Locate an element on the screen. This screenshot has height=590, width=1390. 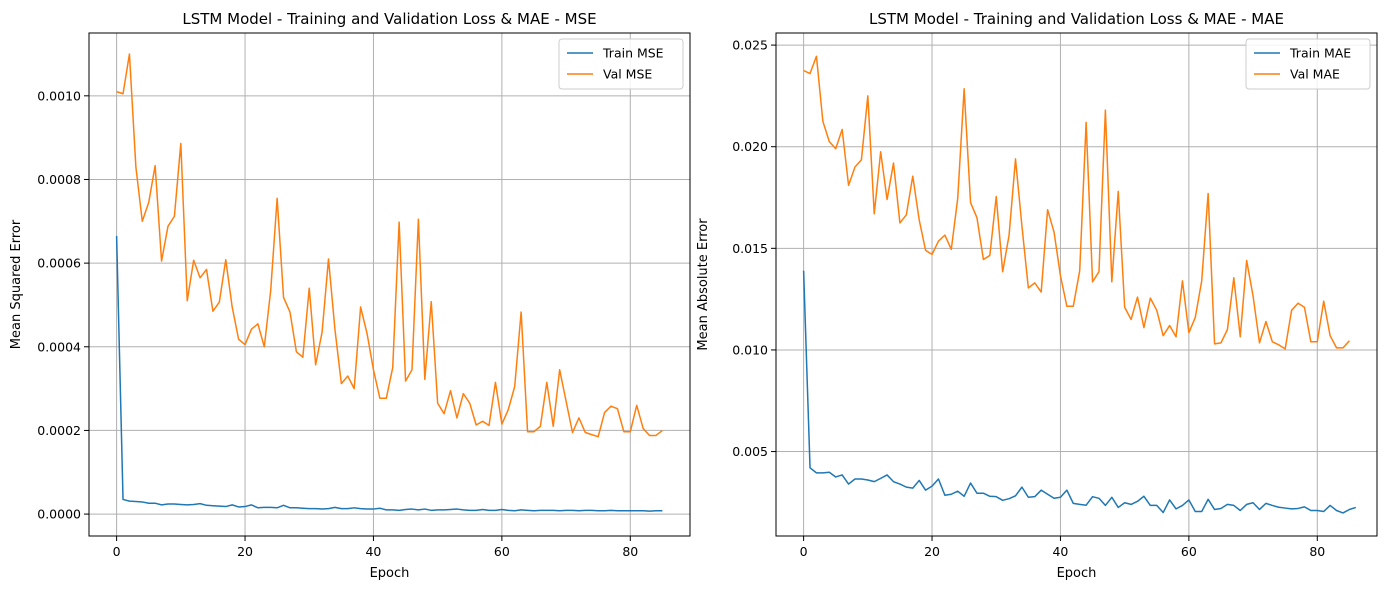
y-tick-label: 0.0008 is located at coordinates (59, 179).